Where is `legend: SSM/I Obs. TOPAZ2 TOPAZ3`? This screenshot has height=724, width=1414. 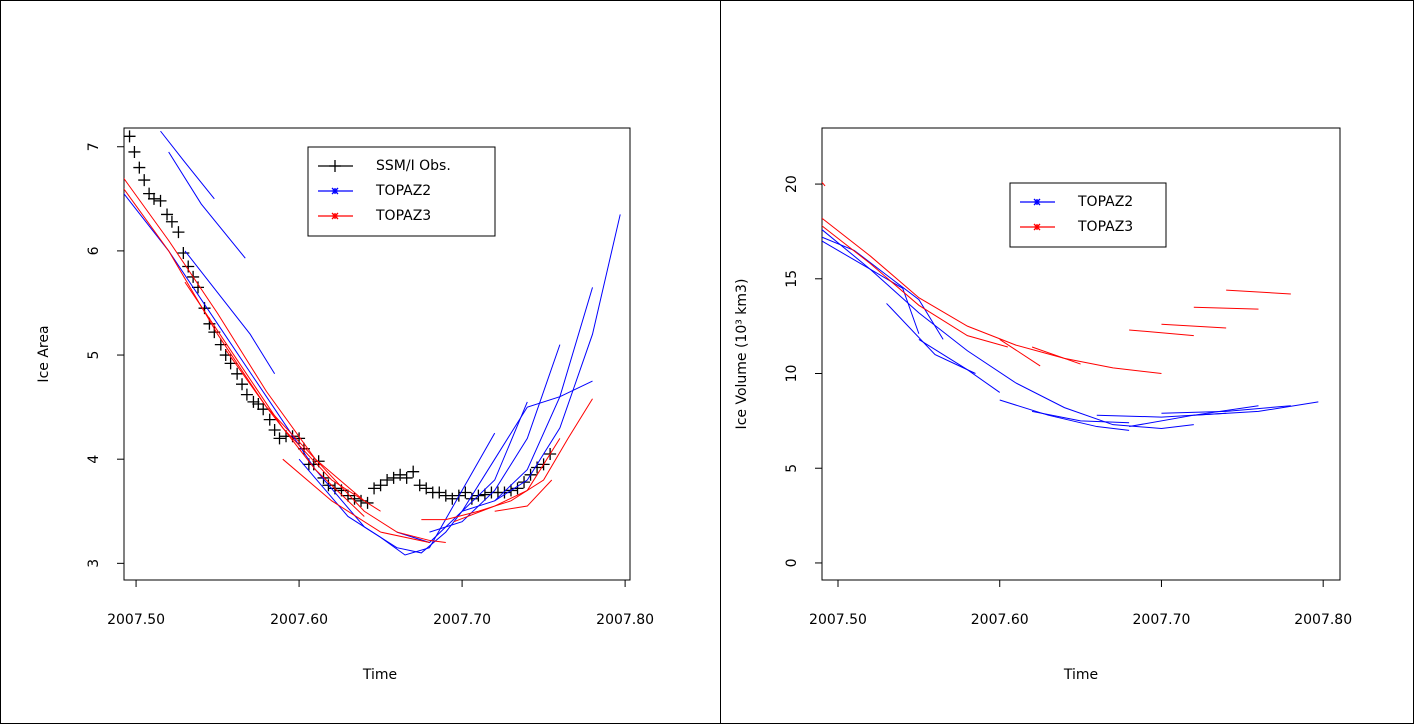
legend: SSM/I Obs. TOPAZ2 TOPAZ3 is located at coordinates (401, 191).